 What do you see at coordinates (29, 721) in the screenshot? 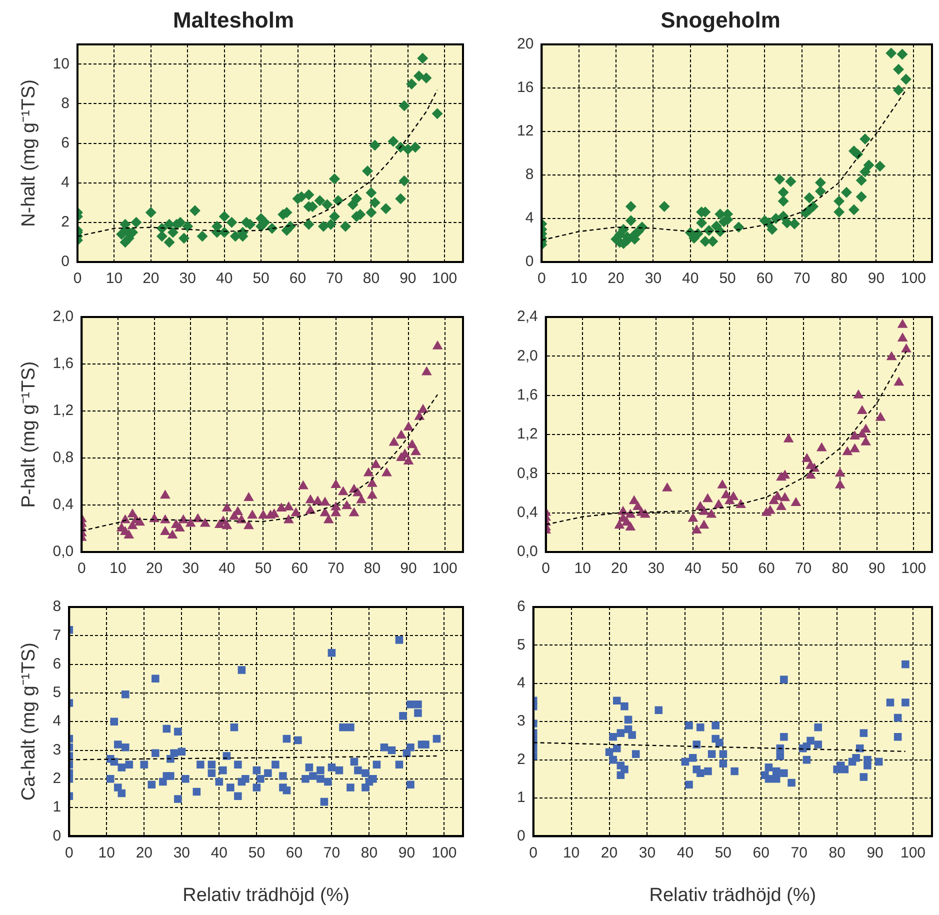
I see `y-axis-title: Ca-halt (mg g⁻¹TS)` at bounding box center [29, 721].